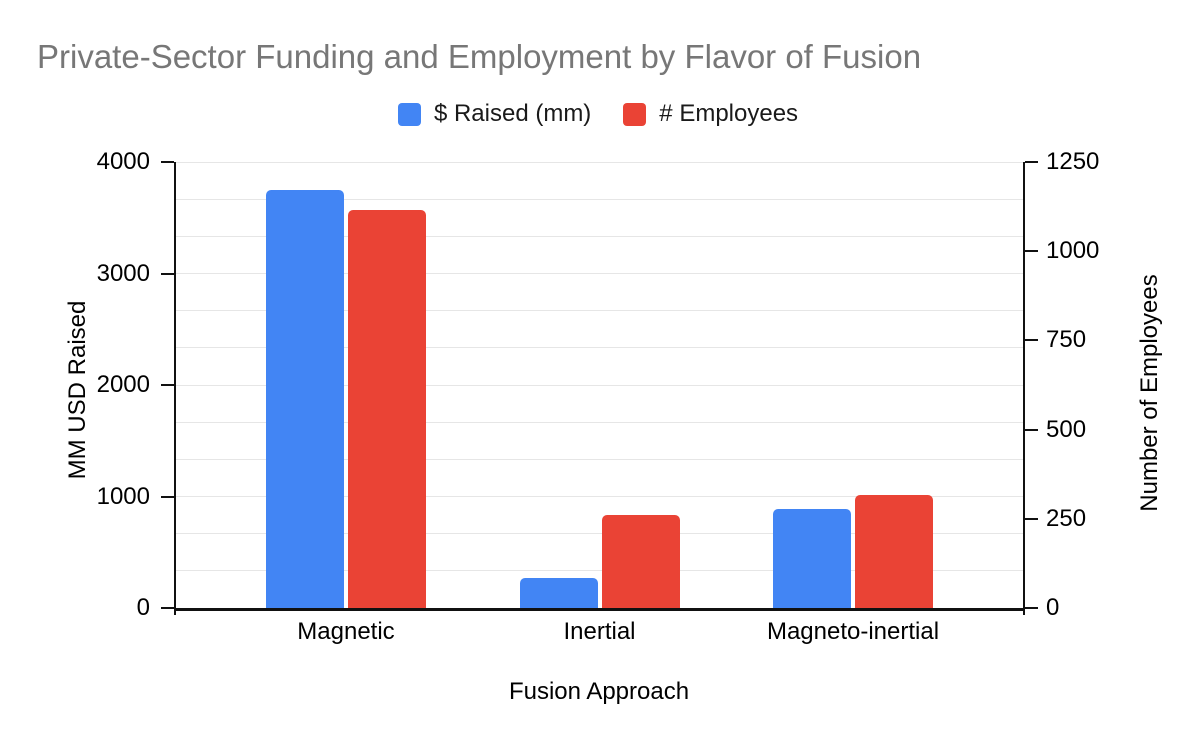 This screenshot has height=742, width=1196. Describe the element at coordinates (175, 385) in the screenshot. I see `left-axis-line` at that location.